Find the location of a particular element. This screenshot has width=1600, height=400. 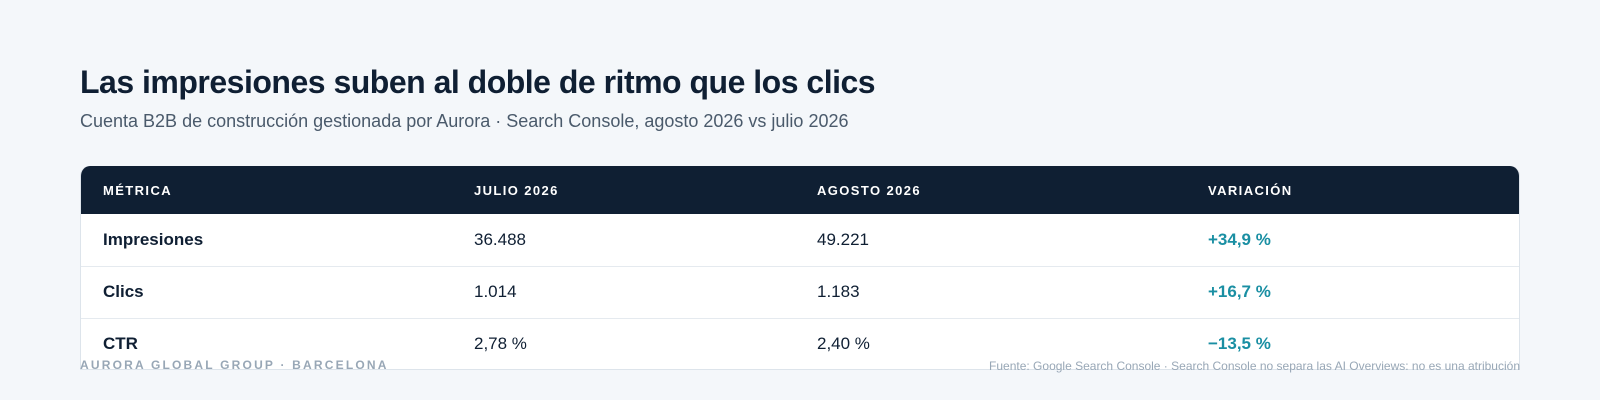

metric-name: Impresiones is located at coordinates (153, 239).